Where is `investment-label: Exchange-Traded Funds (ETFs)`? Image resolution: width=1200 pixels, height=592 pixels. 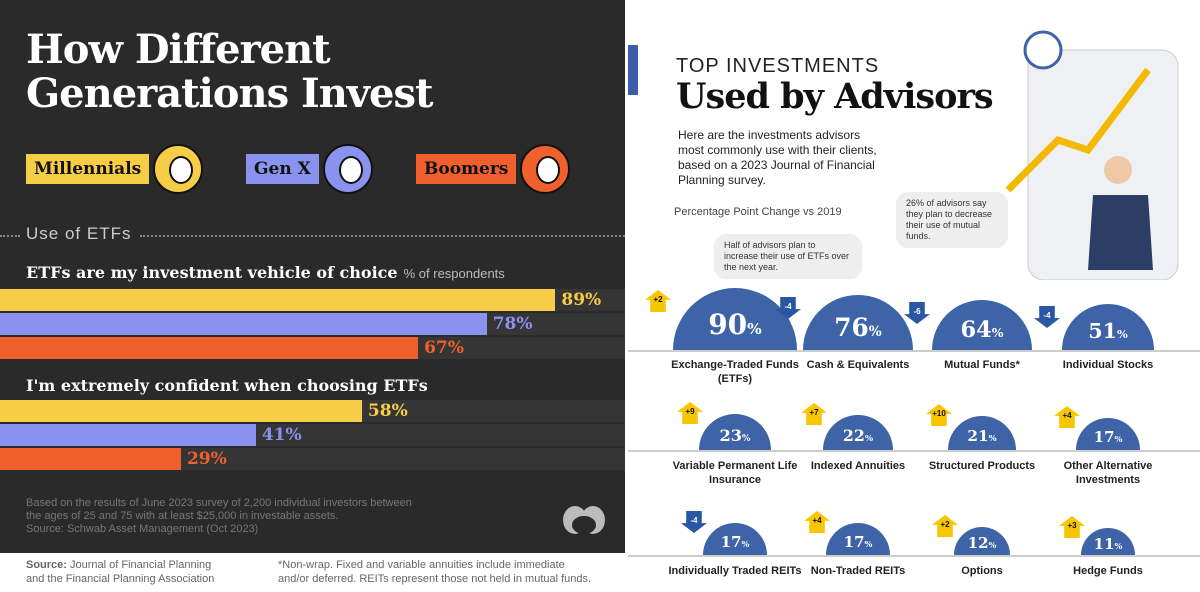 investment-label: Exchange-Traded Funds (ETFs) is located at coordinates (735, 372).